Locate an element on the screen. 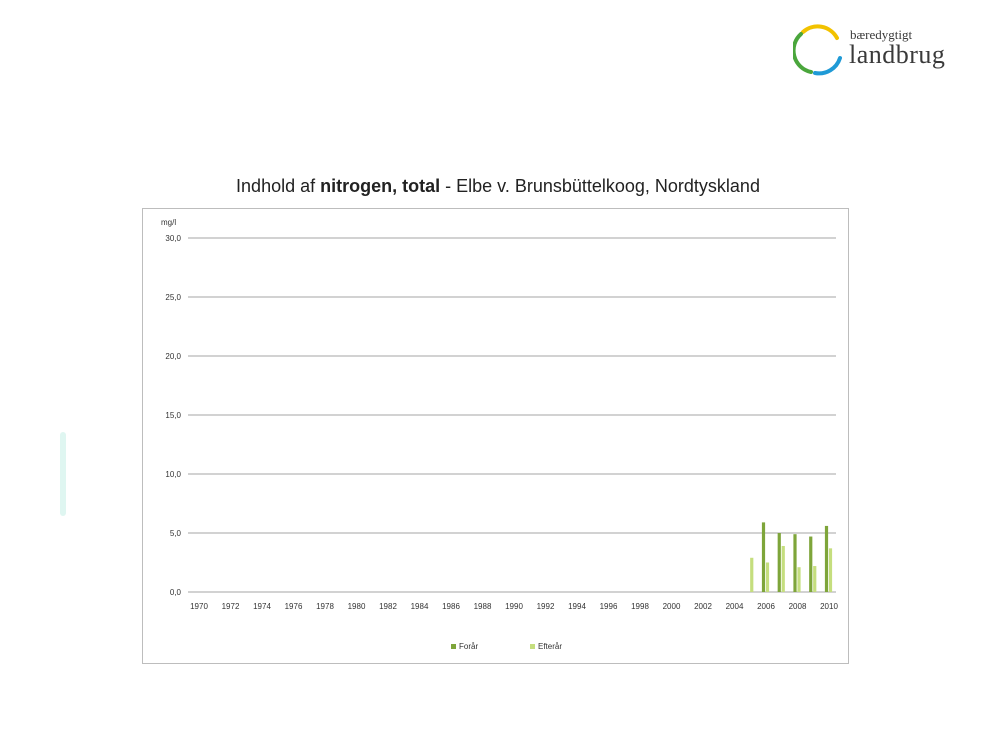  x-tick-label: 1998 is located at coordinates (640, 606).